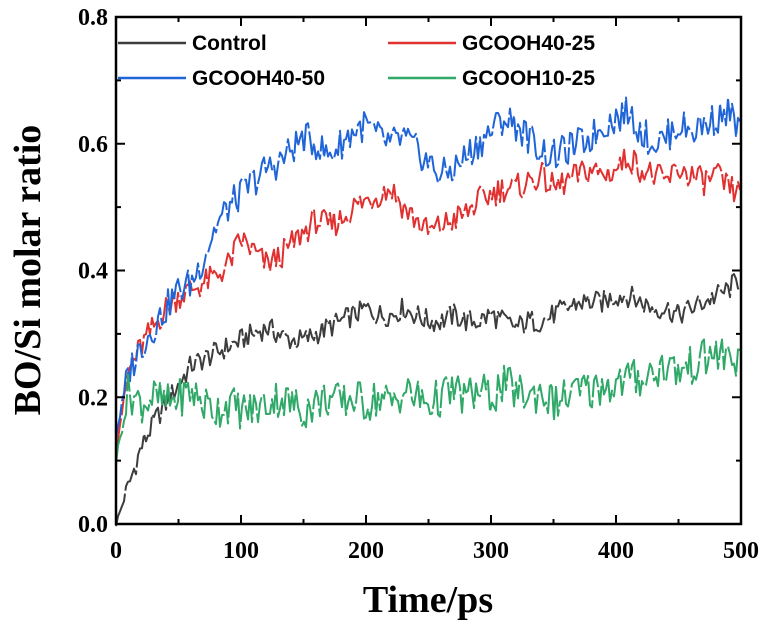  I want to click on y-tick-label-0.6: 0.6, so click(93, 145).